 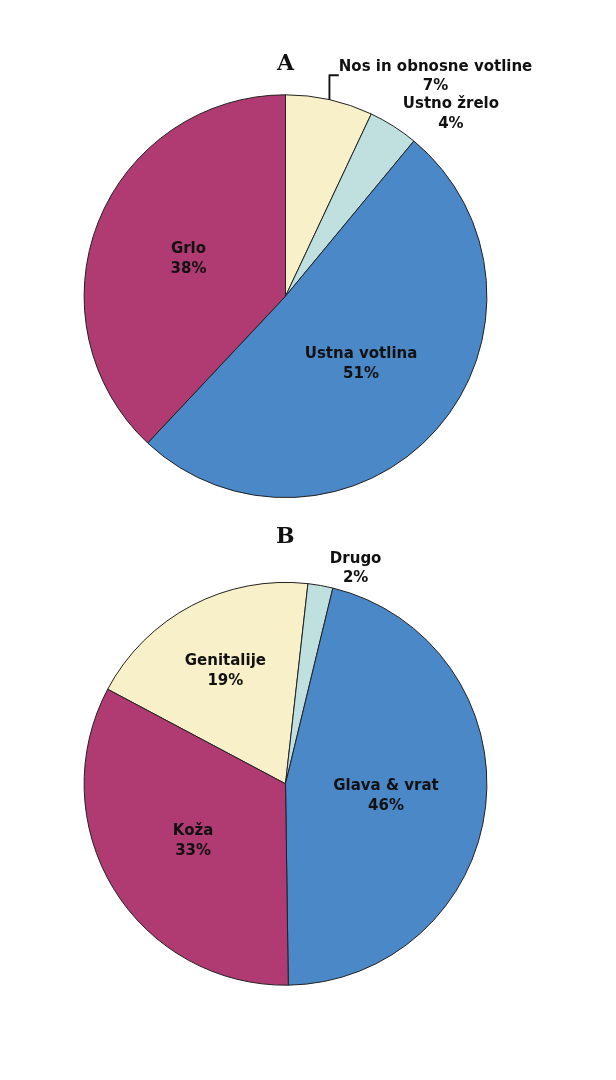 I want to click on chart-title: B, so click(x=285, y=535).